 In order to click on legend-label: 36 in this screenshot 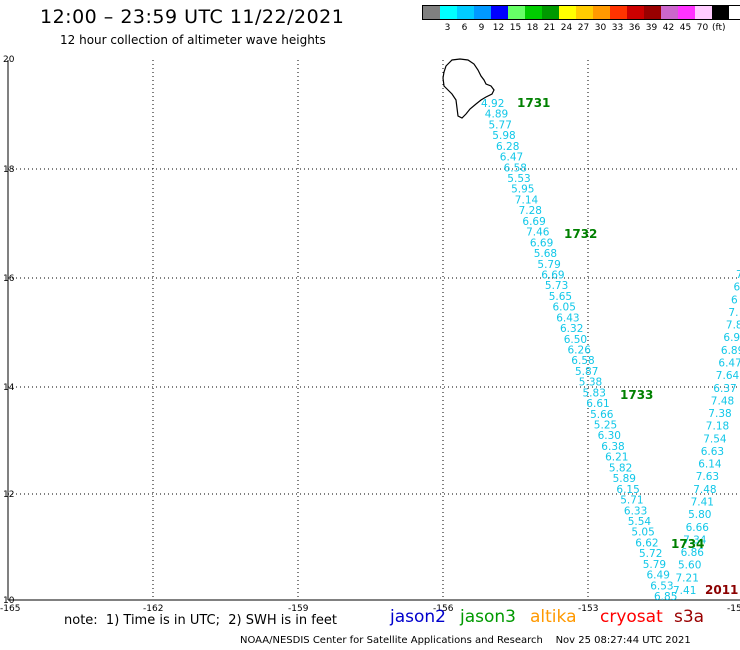, I will do `click(634, 28)`.